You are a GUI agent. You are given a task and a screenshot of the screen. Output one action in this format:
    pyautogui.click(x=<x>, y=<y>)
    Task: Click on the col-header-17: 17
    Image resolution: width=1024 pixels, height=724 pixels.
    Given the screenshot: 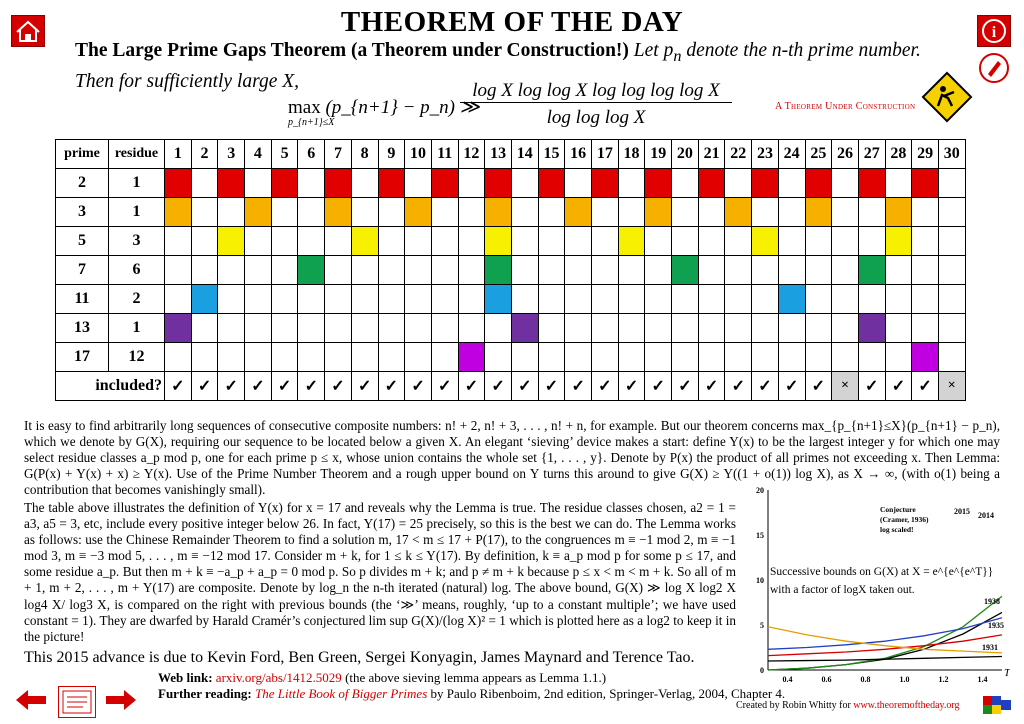 What is the action you would take?
    pyautogui.click(x=605, y=154)
    